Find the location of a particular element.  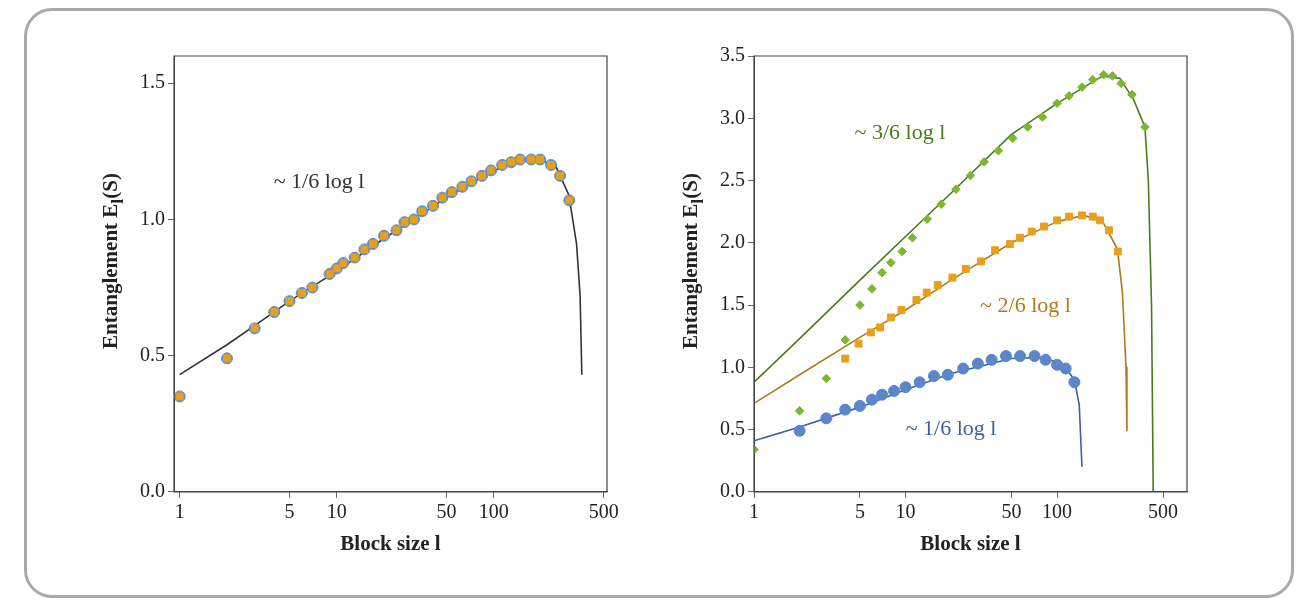

annotation: ~ 2/6 log l is located at coordinates (1025, 304).